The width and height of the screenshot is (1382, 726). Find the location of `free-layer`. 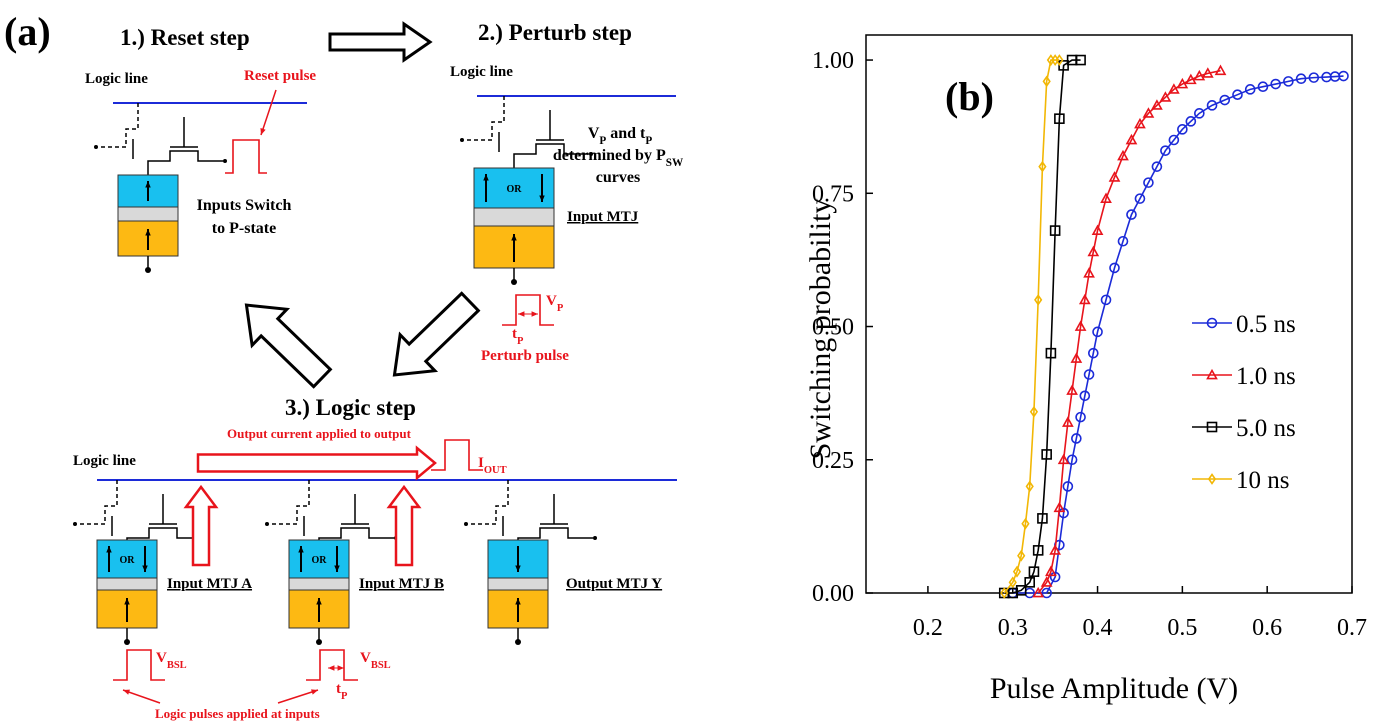

free-layer is located at coordinates (514, 188).